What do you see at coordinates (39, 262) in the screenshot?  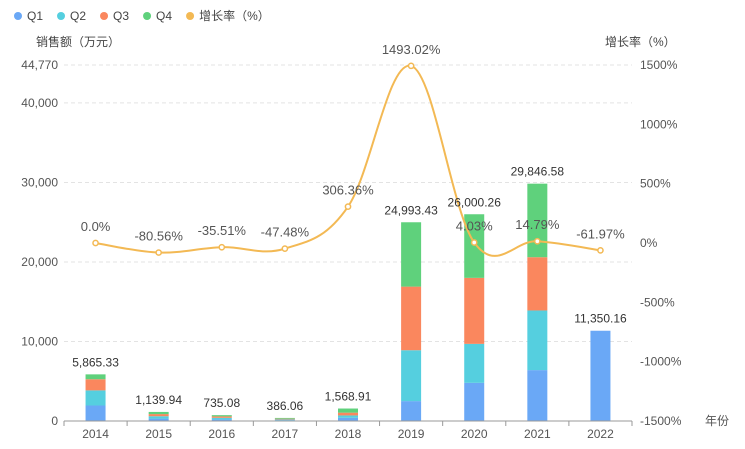 I see `y-left-tick-label: 20,000` at bounding box center [39, 262].